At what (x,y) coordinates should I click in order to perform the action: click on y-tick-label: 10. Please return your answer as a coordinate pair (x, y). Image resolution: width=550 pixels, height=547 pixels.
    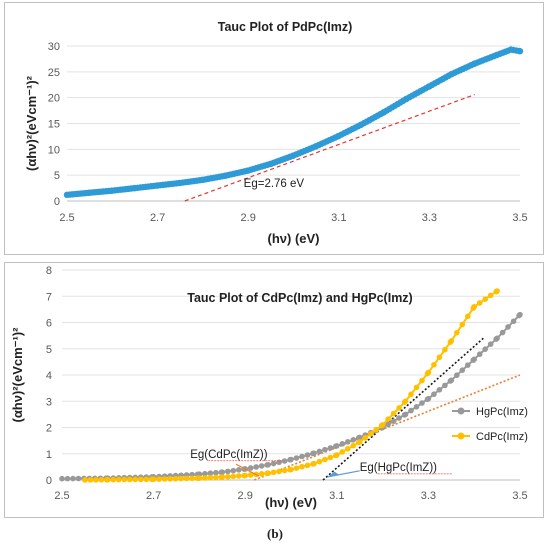
    Looking at the image, I should click on (54, 150).